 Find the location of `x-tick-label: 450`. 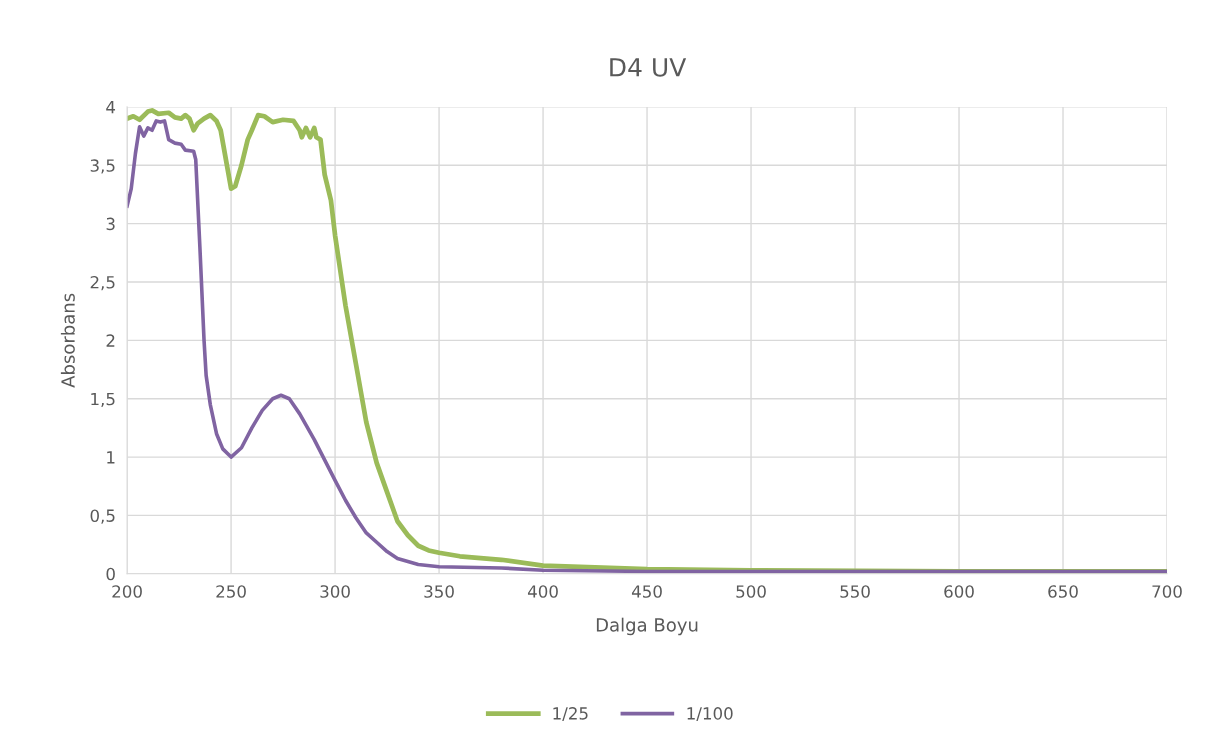

x-tick-label: 450 is located at coordinates (646, 591).